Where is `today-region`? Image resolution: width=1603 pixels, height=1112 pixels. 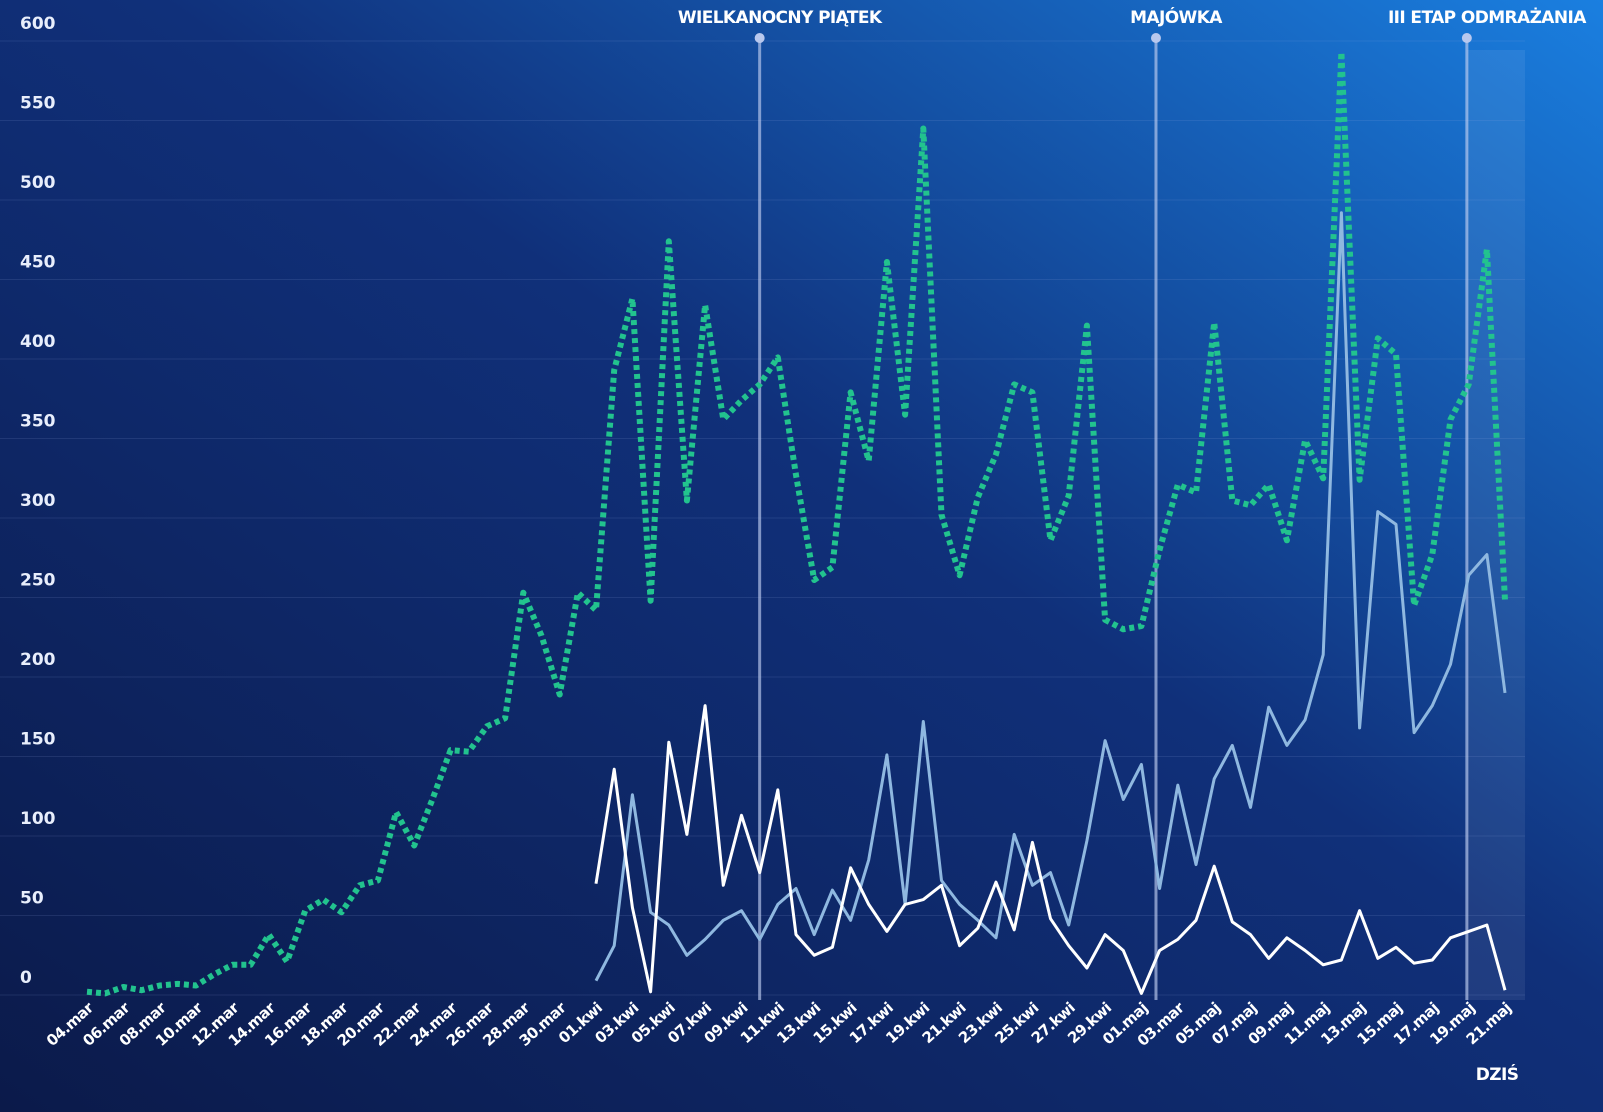 today-region is located at coordinates (1495, 525).